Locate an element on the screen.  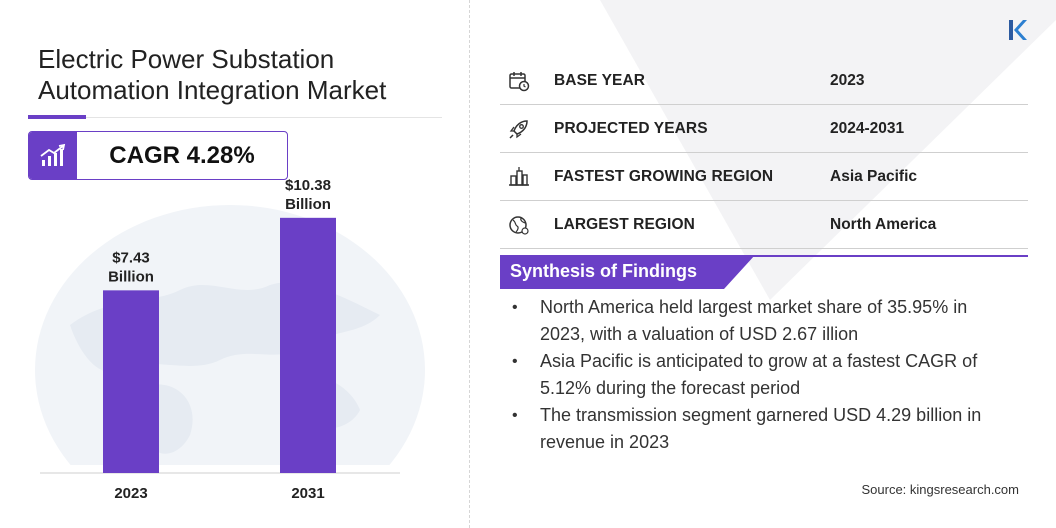
kings-research-logo-icon is located at coordinates (1018, 30).